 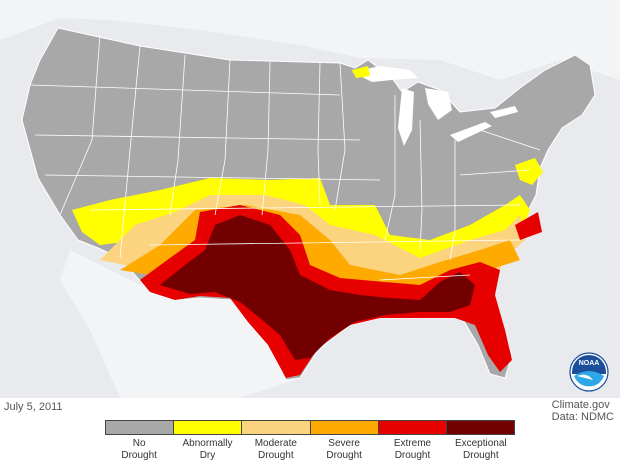 What do you see at coordinates (275, 427) in the screenshot?
I see `legend-swatch-moderate` at bounding box center [275, 427].